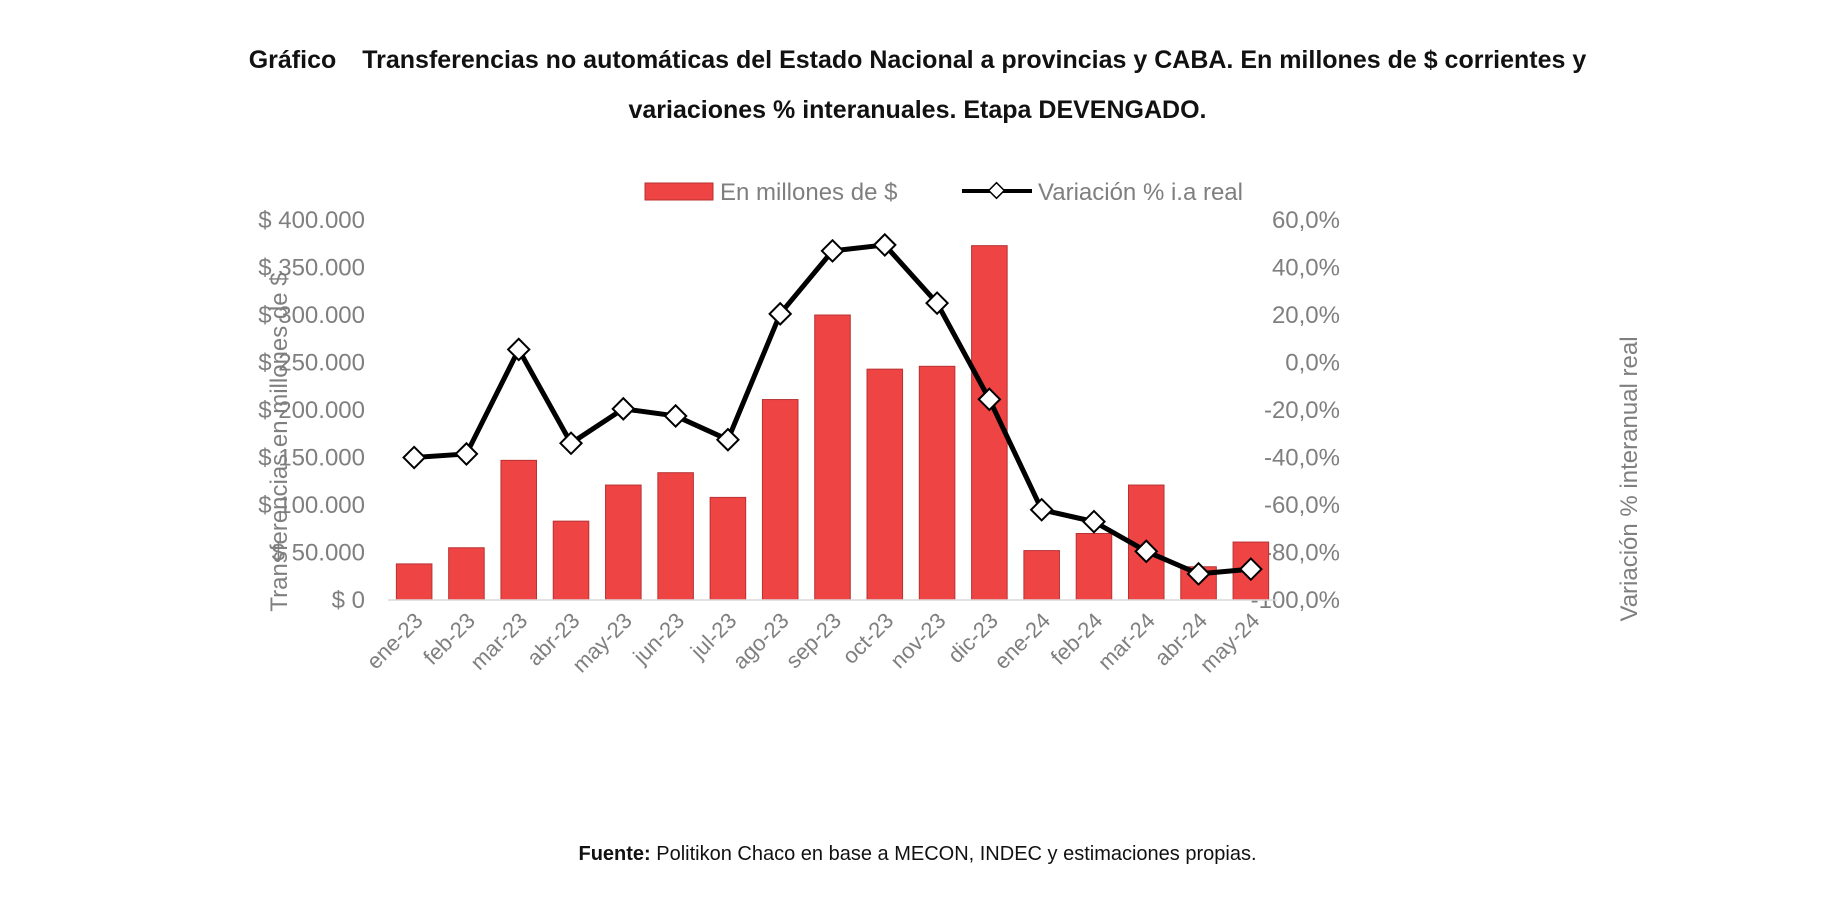  What do you see at coordinates (917, 640) in the screenshot?
I see `x-tick-label: nov-23` at bounding box center [917, 640].